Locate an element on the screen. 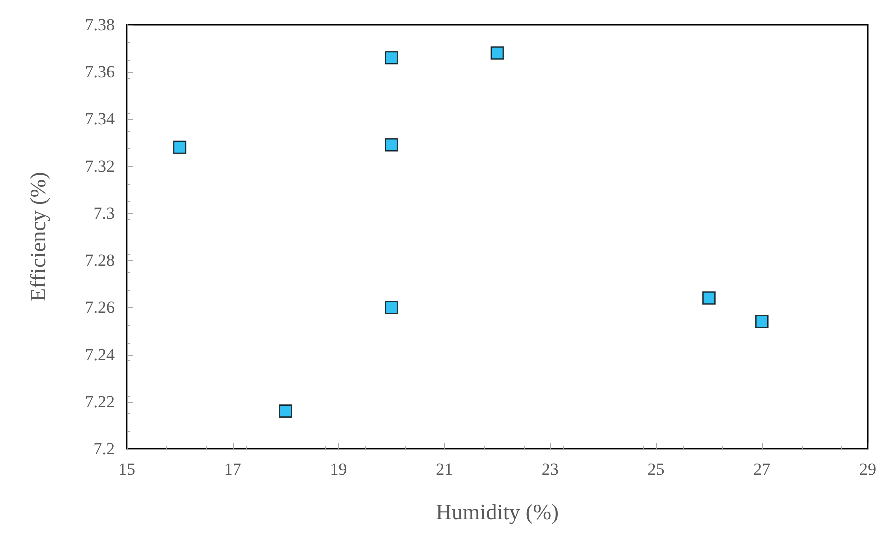 The height and width of the screenshot is (550, 891). y-tick-label: 7.36 is located at coordinates (100, 72).